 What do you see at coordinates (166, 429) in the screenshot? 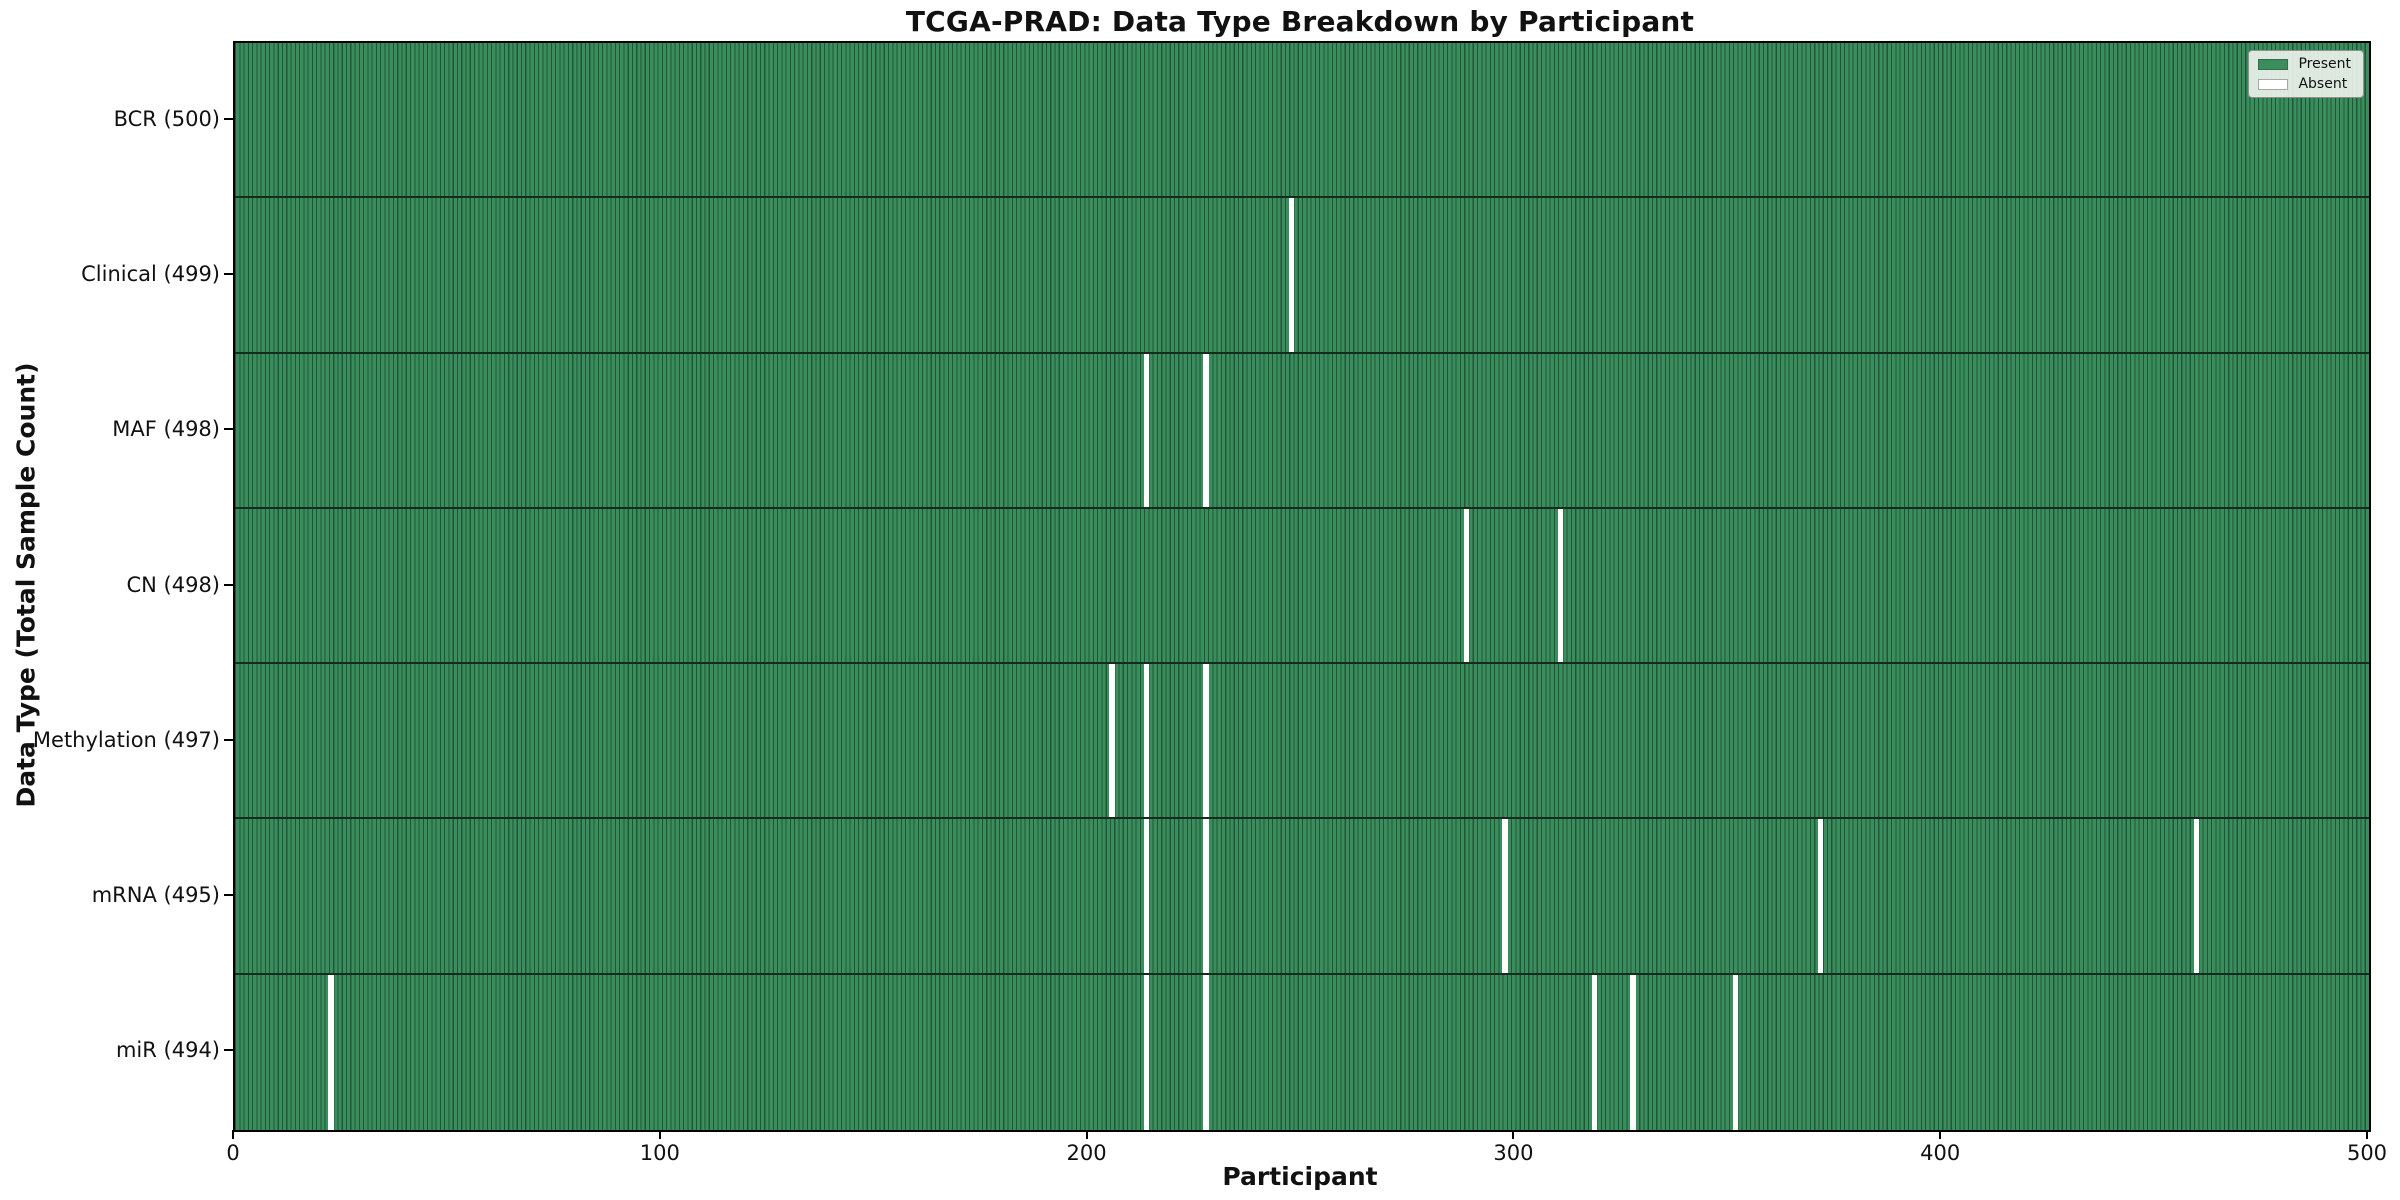
I see `y-tick-label-maf: MAF (498)` at bounding box center [166, 429].